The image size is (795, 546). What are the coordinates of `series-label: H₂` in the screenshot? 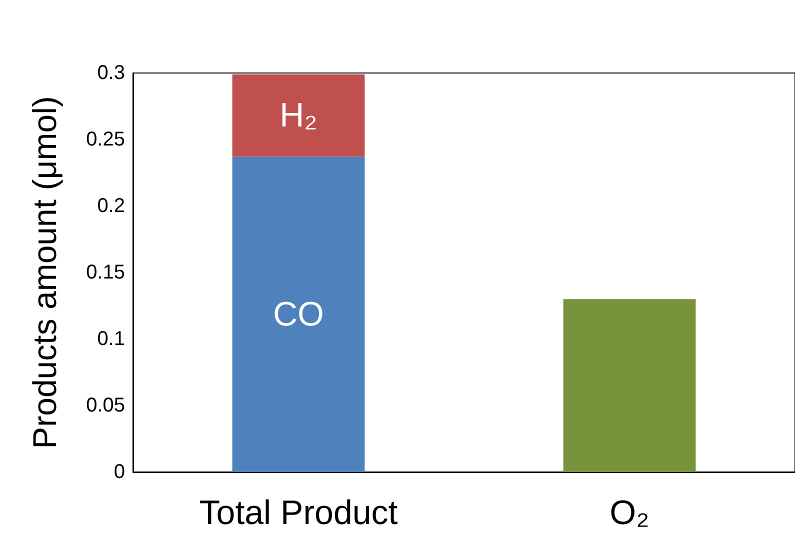 It's located at (299, 115).